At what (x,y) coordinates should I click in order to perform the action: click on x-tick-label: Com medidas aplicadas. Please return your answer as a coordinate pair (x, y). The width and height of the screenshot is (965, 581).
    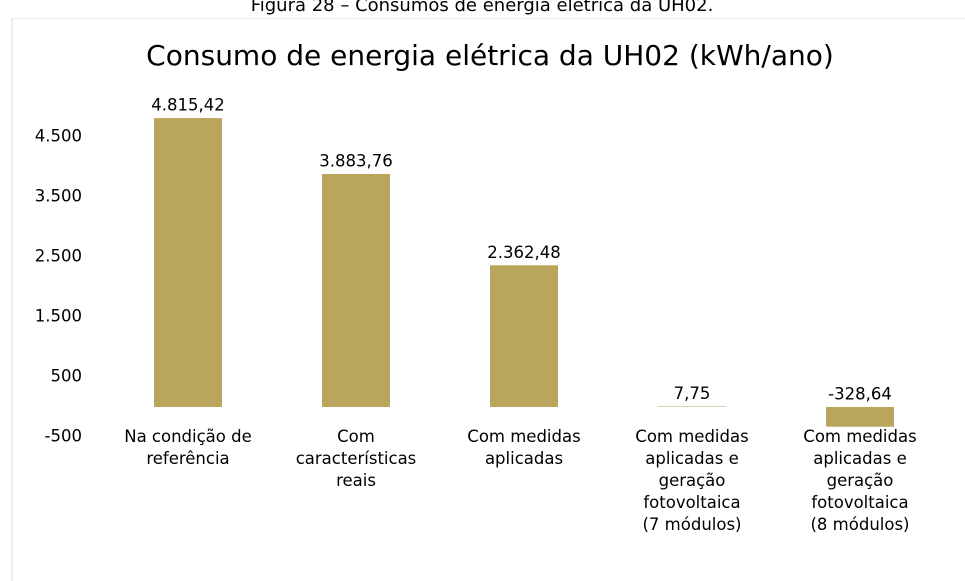
    Looking at the image, I should click on (524, 447).